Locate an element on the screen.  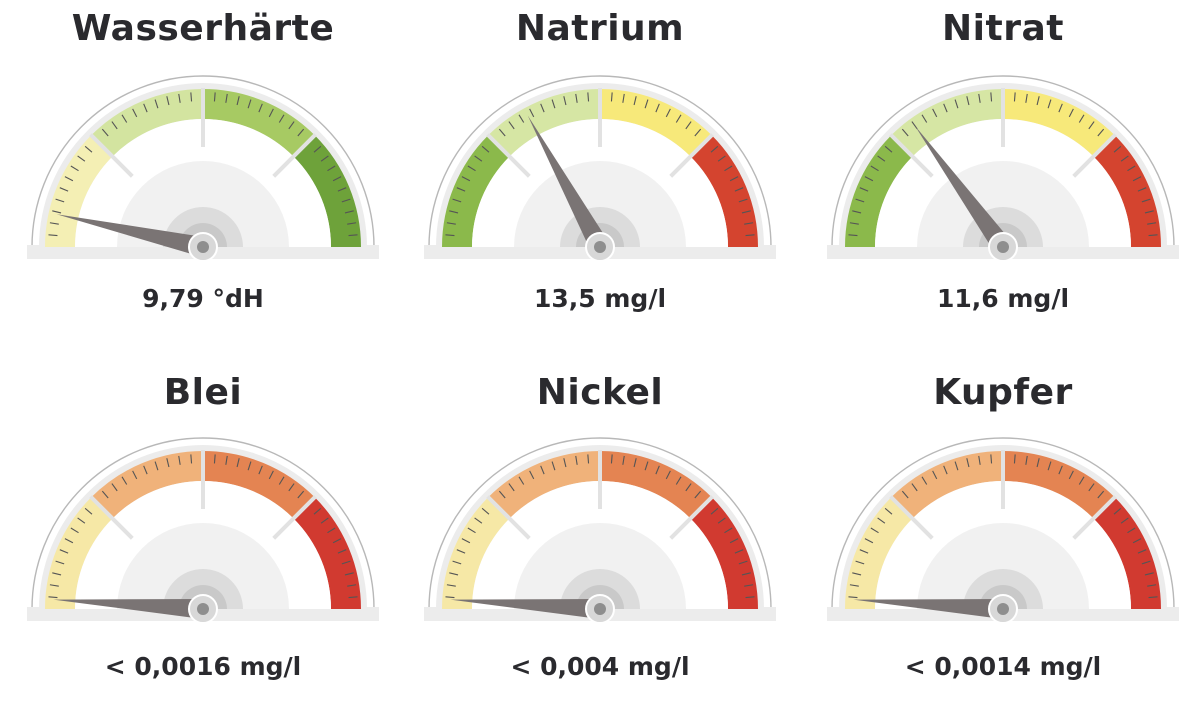
gauge-hub-outer is located at coordinates (203, 204).